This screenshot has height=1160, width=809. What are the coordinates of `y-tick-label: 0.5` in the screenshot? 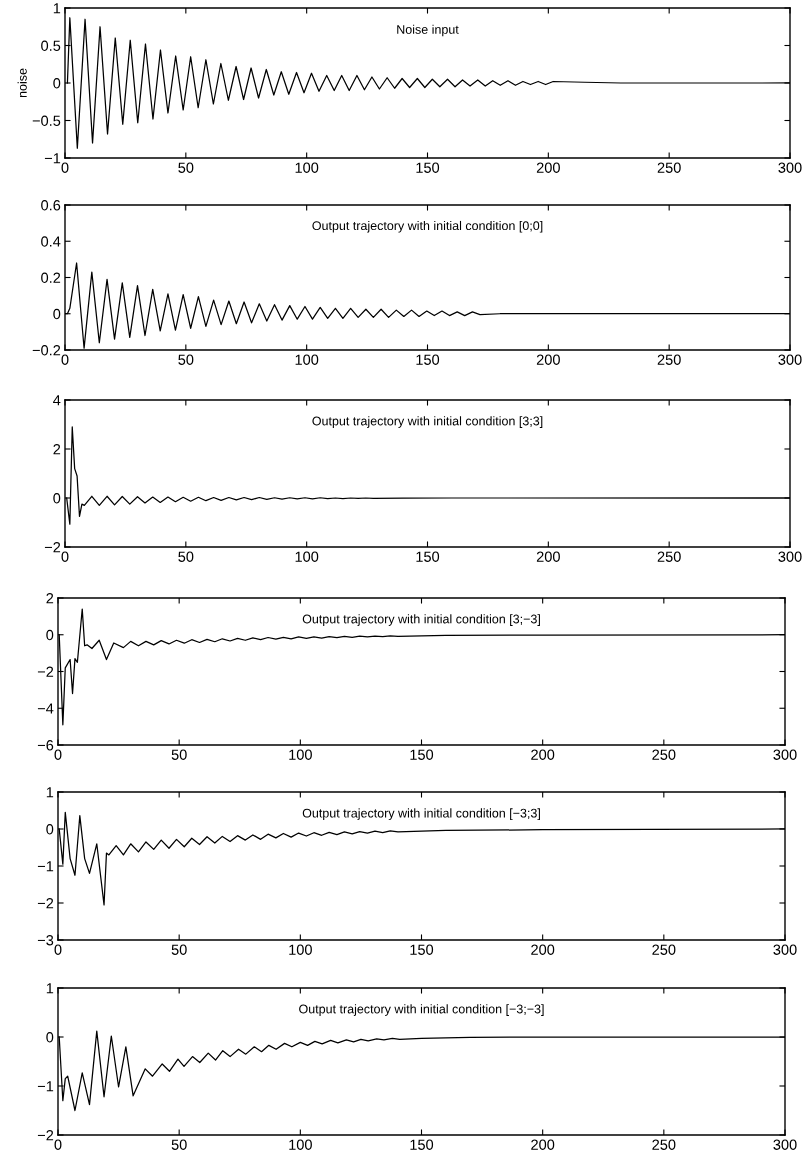 It's located at (51, 45).